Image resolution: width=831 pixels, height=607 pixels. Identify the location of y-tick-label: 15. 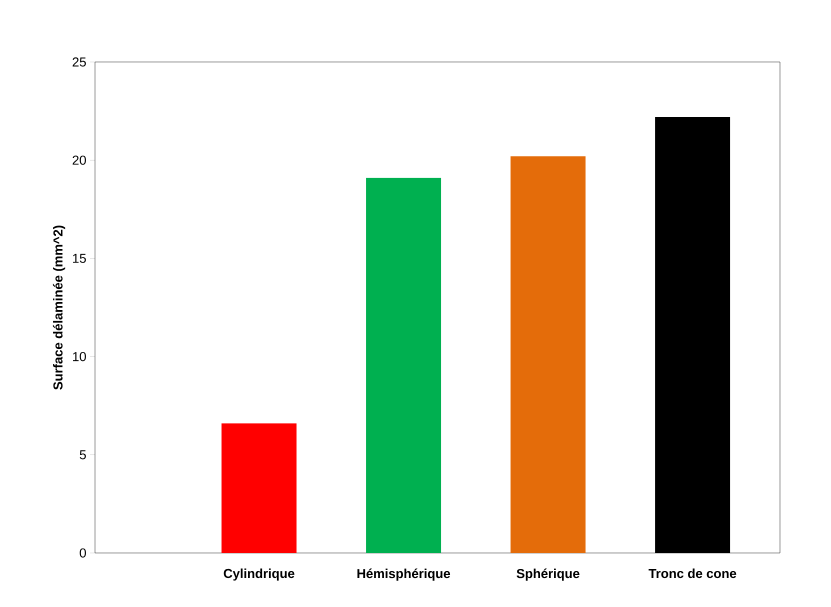
(79, 258).